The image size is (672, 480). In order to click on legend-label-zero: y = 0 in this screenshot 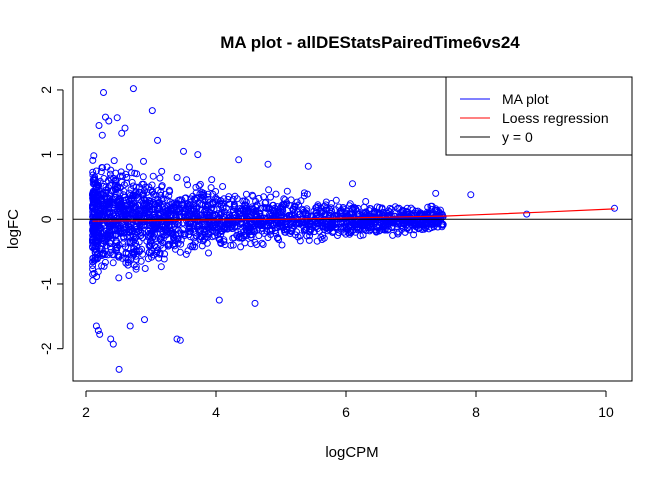, I will do `click(517, 137)`.